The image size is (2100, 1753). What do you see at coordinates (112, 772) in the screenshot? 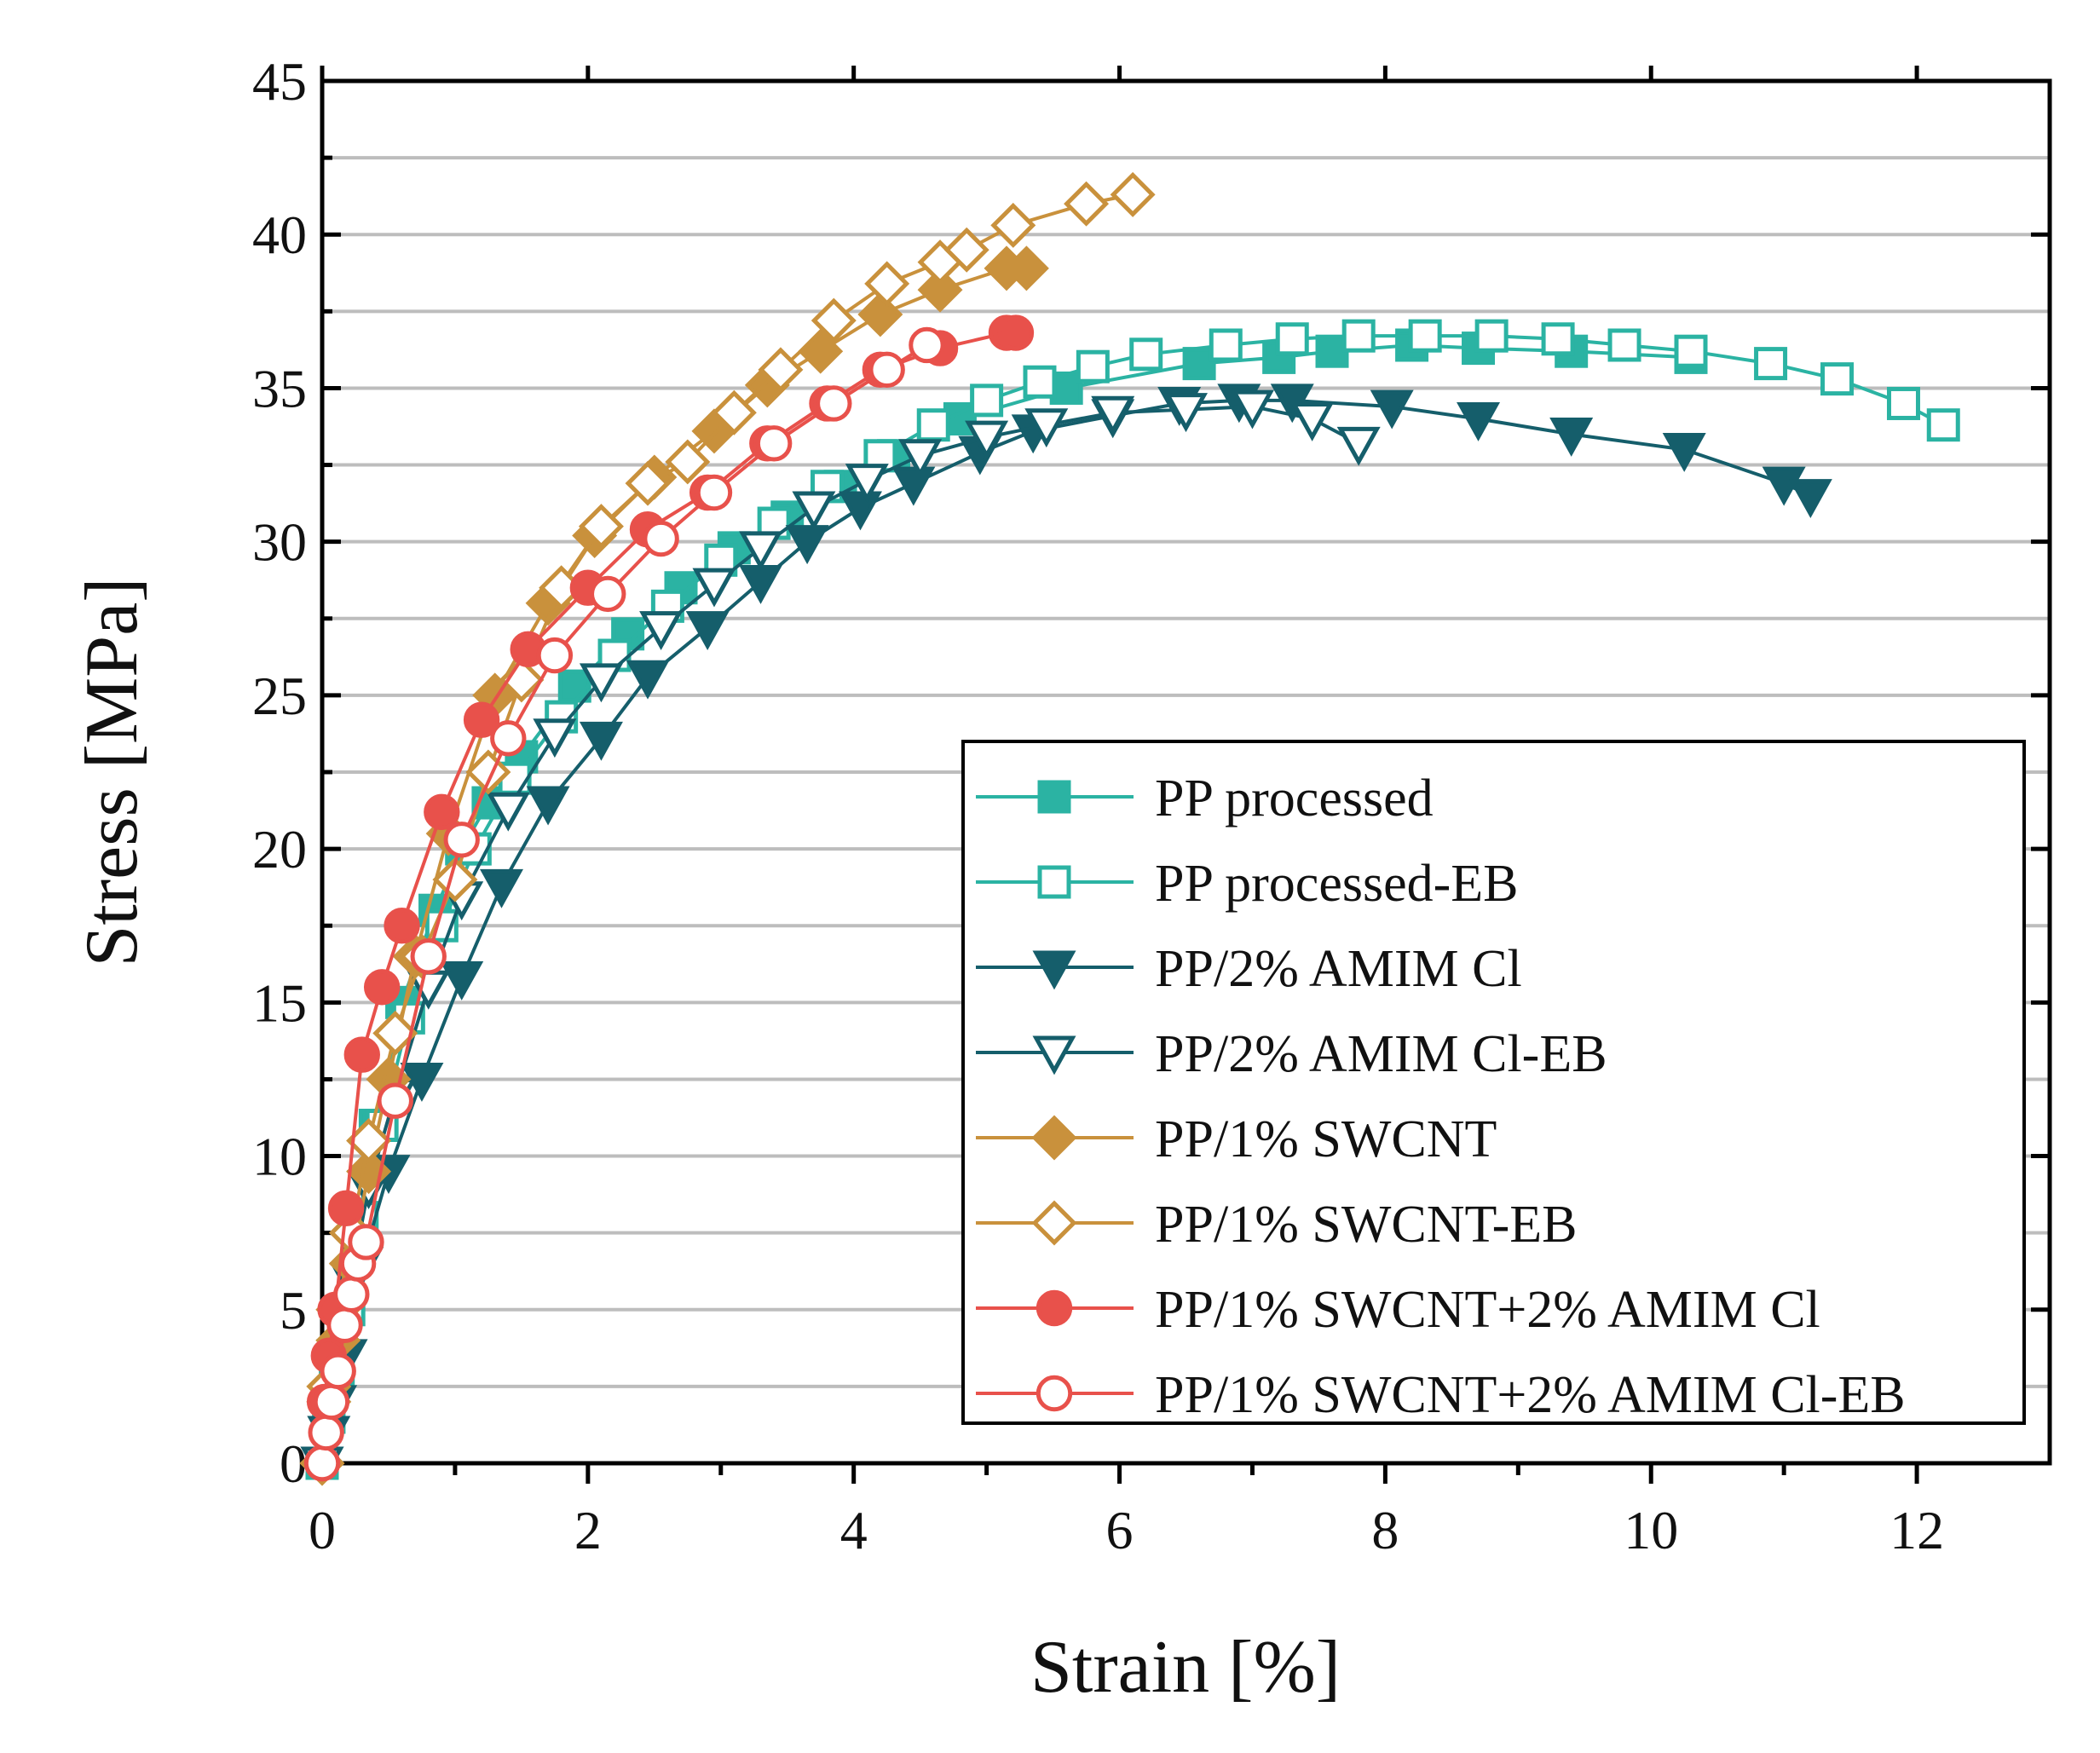
I see `y-axis-title: Stress [MPa]` at bounding box center [112, 772].